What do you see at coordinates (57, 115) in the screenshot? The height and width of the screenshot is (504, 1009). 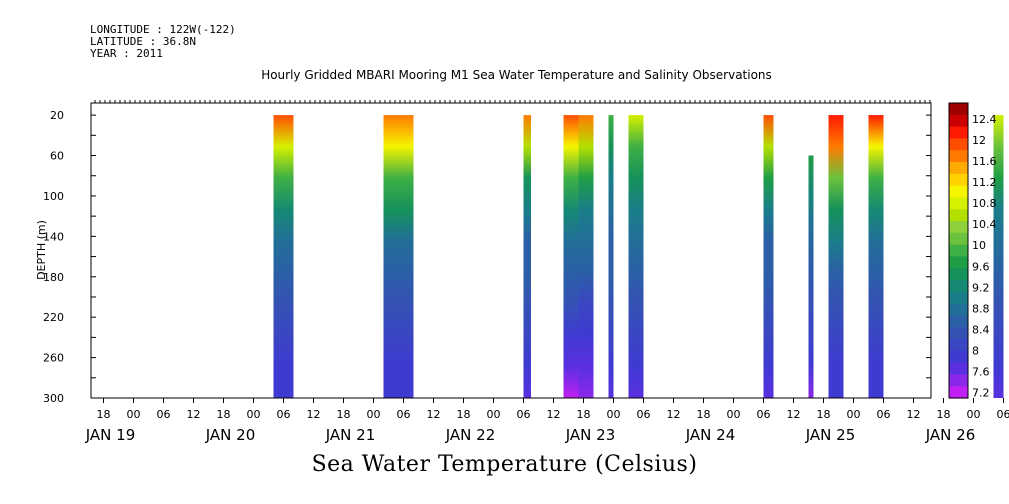 I see `y-tick-label: 20` at bounding box center [57, 115].